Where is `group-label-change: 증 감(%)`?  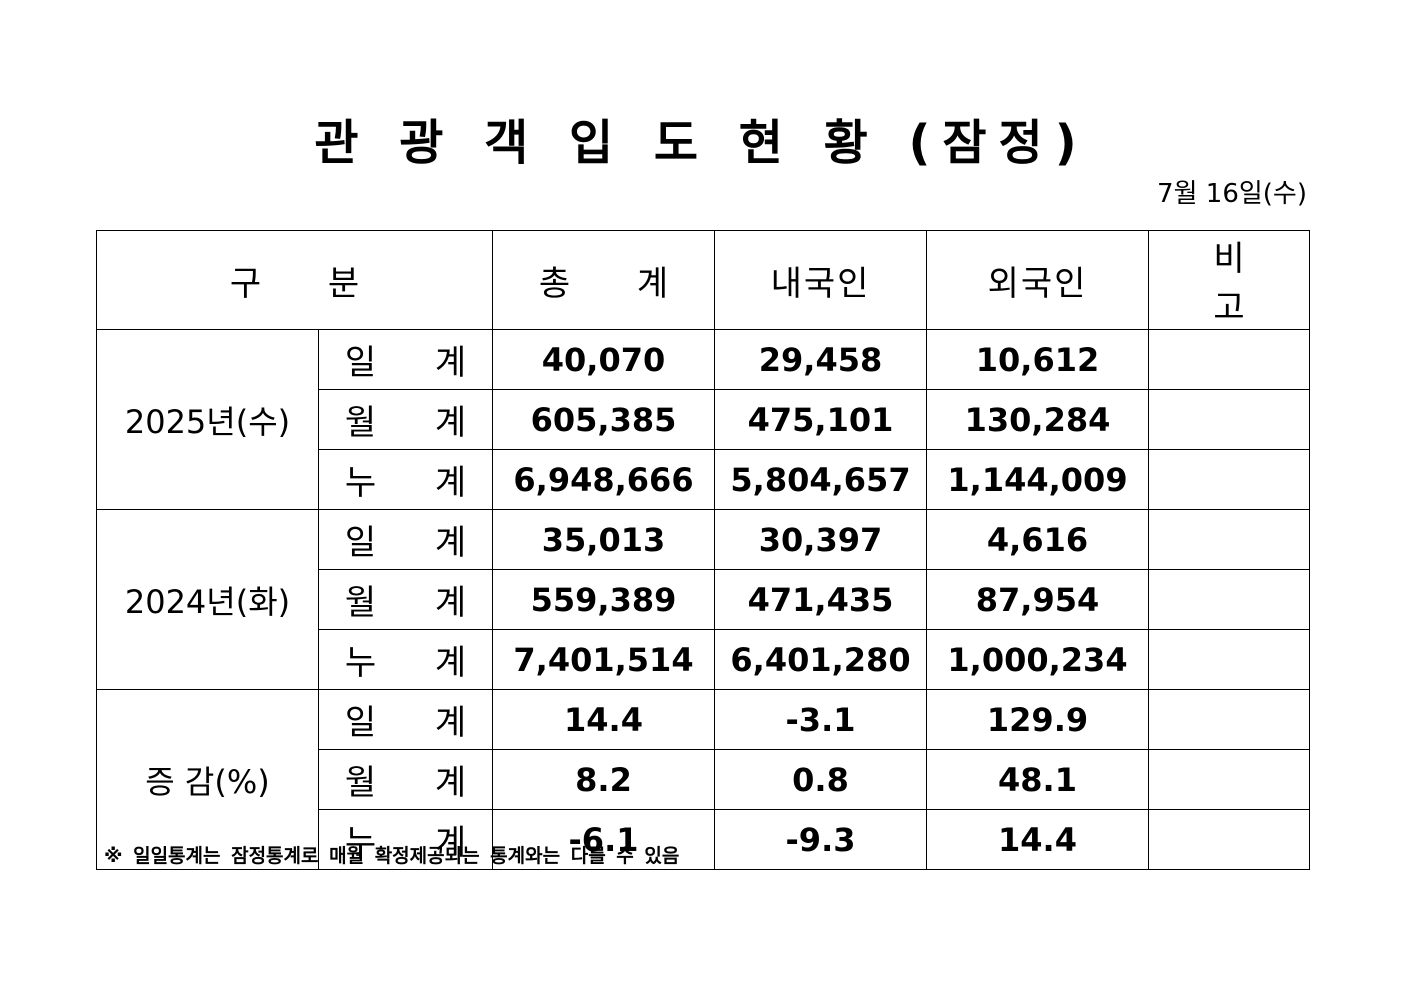
group-label-change: 증 감(%) is located at coordinates (207, 779).